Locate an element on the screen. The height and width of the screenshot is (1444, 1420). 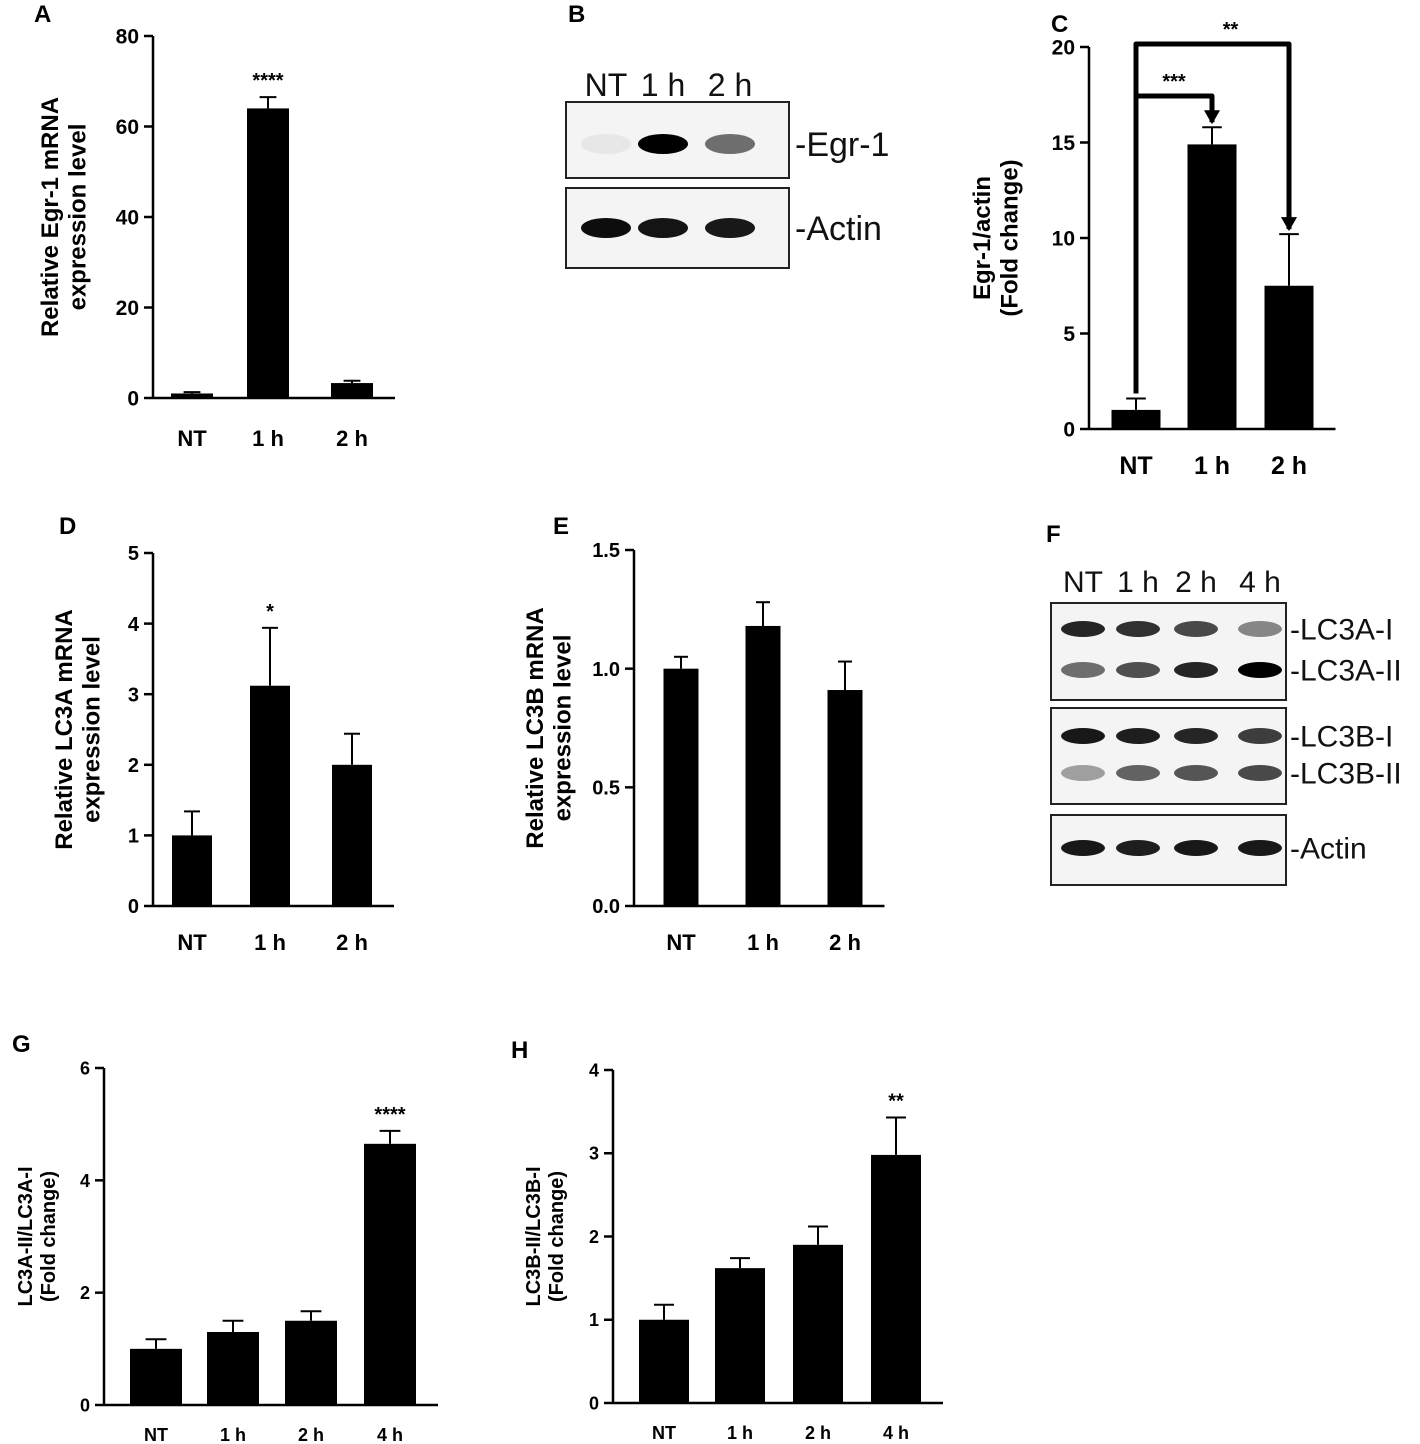
significance-label: * is located at coordinates (270, 612).